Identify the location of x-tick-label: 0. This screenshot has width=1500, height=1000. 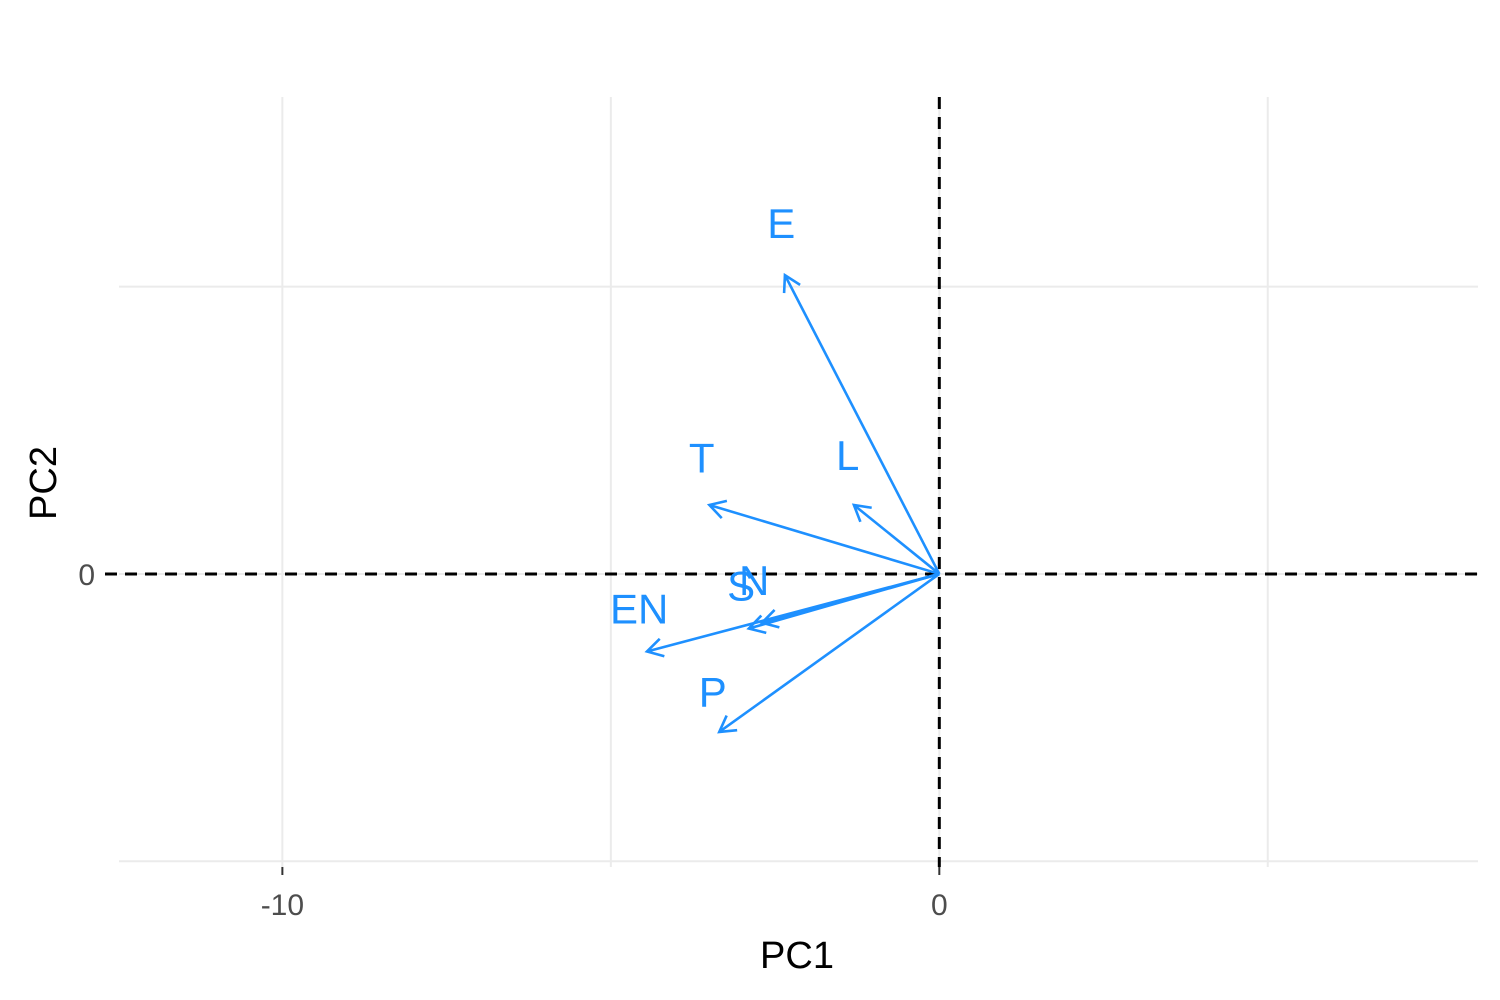
(939, 905).